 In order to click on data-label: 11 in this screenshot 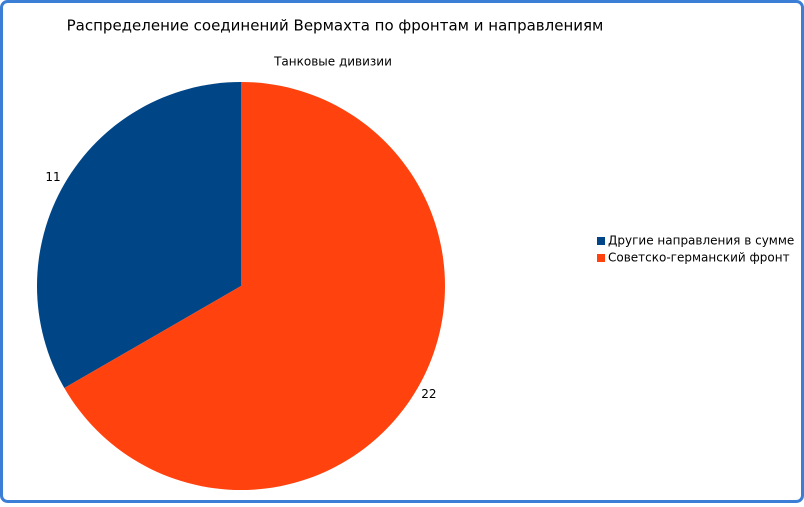, I will do `click(52, 177)`.